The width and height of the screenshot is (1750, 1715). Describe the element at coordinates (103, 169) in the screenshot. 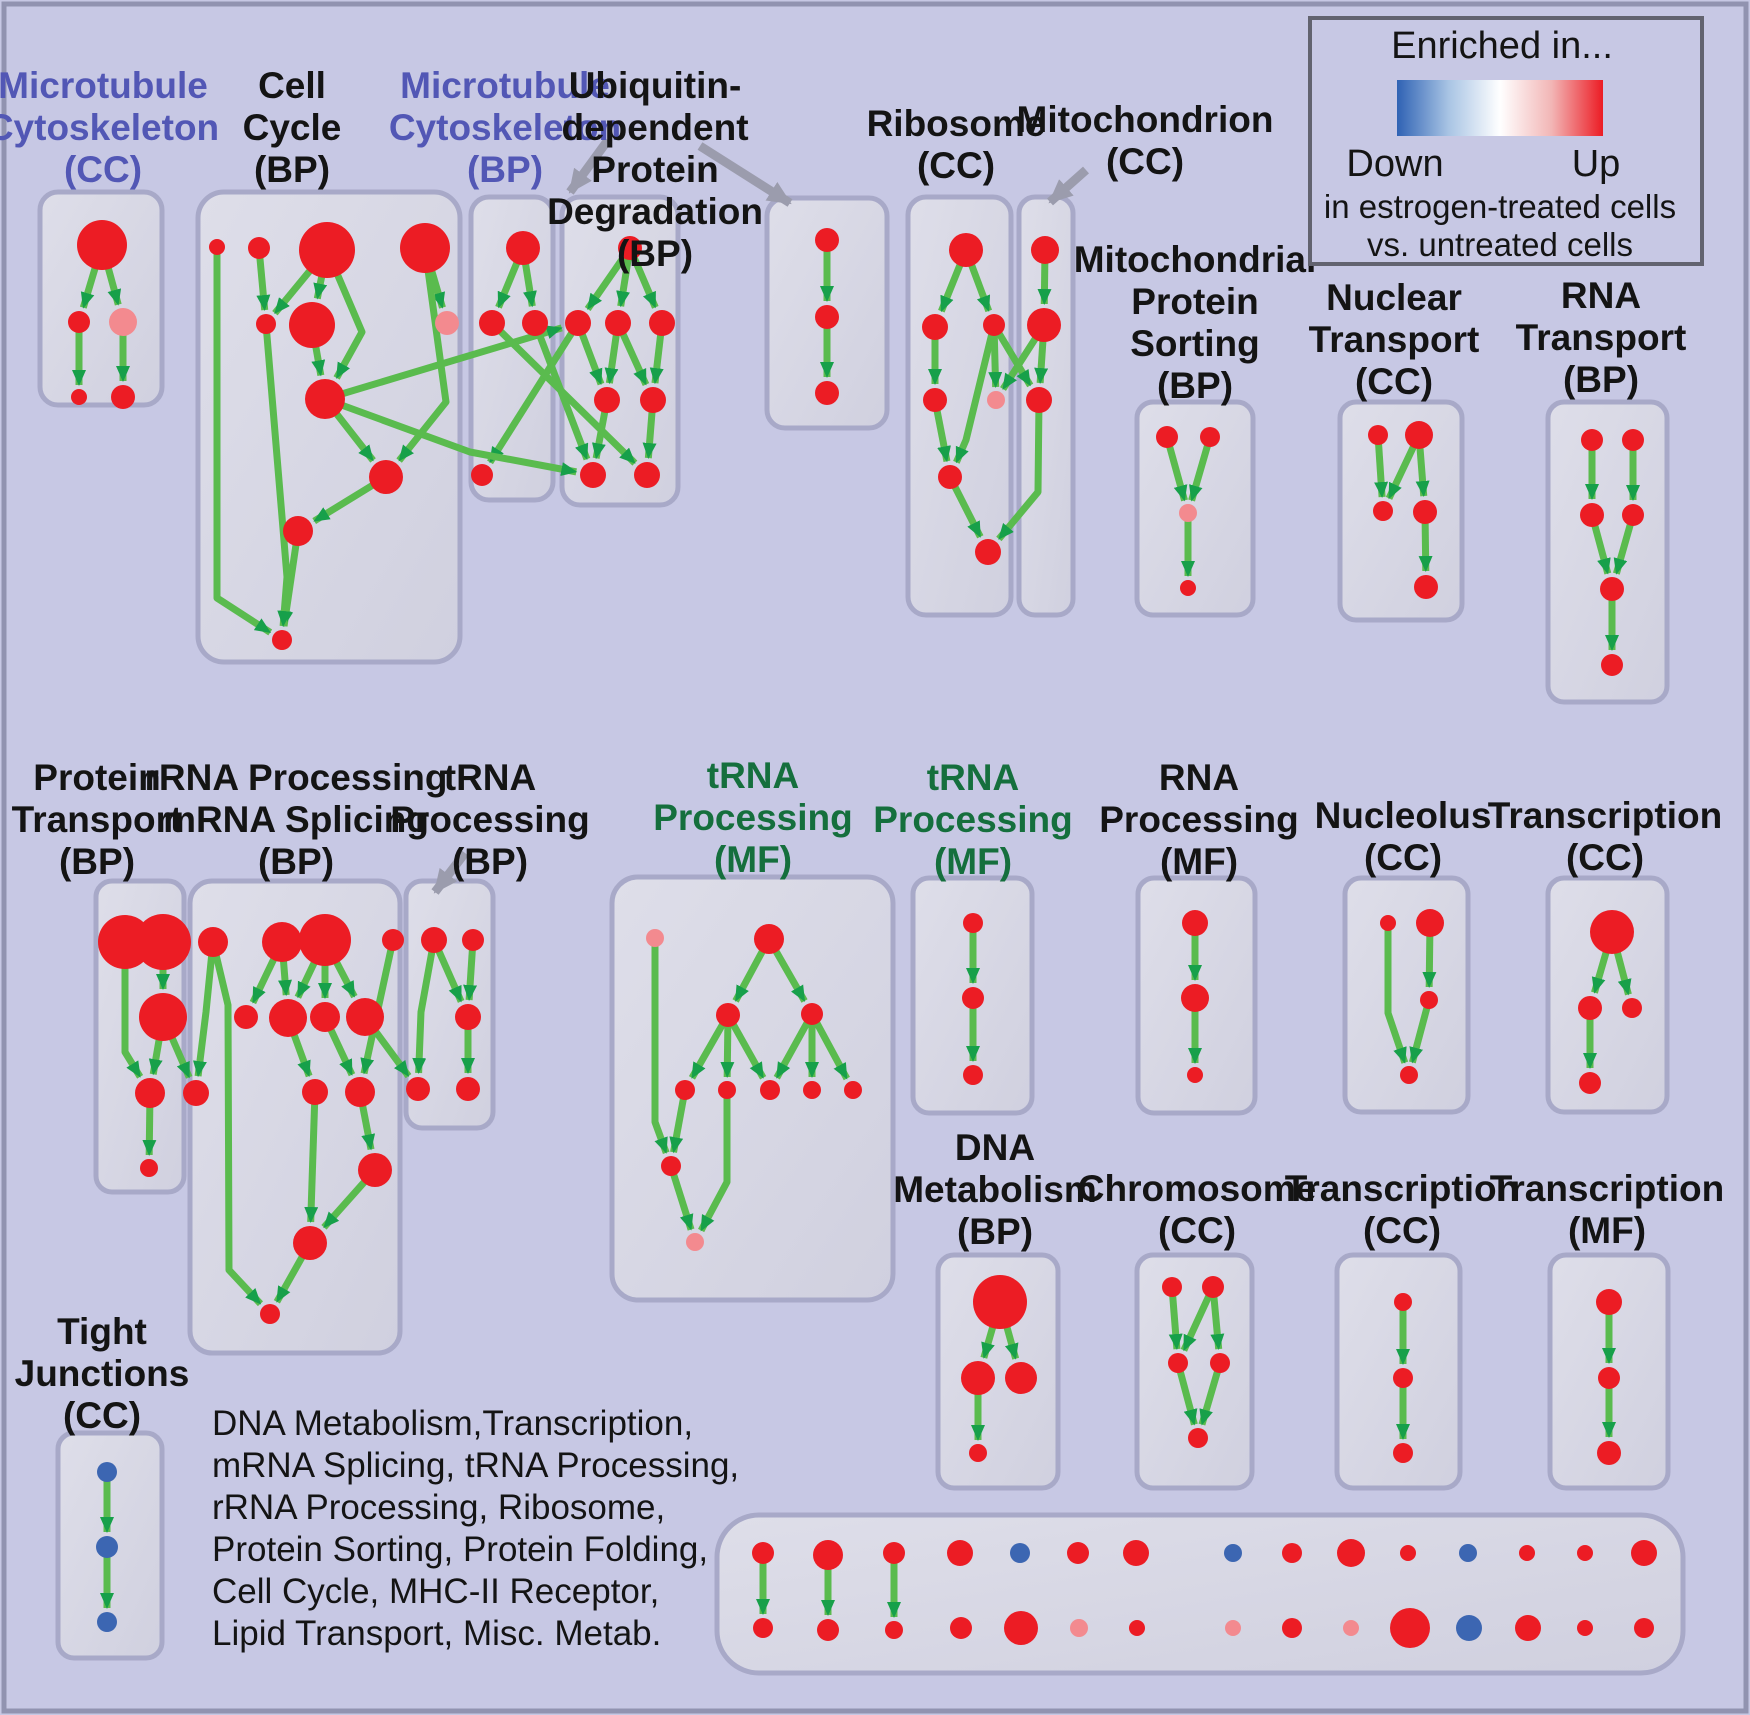

I see `cluster-label-microtubule-cytoskeleton-cc-line-2: (CC)` at that location.